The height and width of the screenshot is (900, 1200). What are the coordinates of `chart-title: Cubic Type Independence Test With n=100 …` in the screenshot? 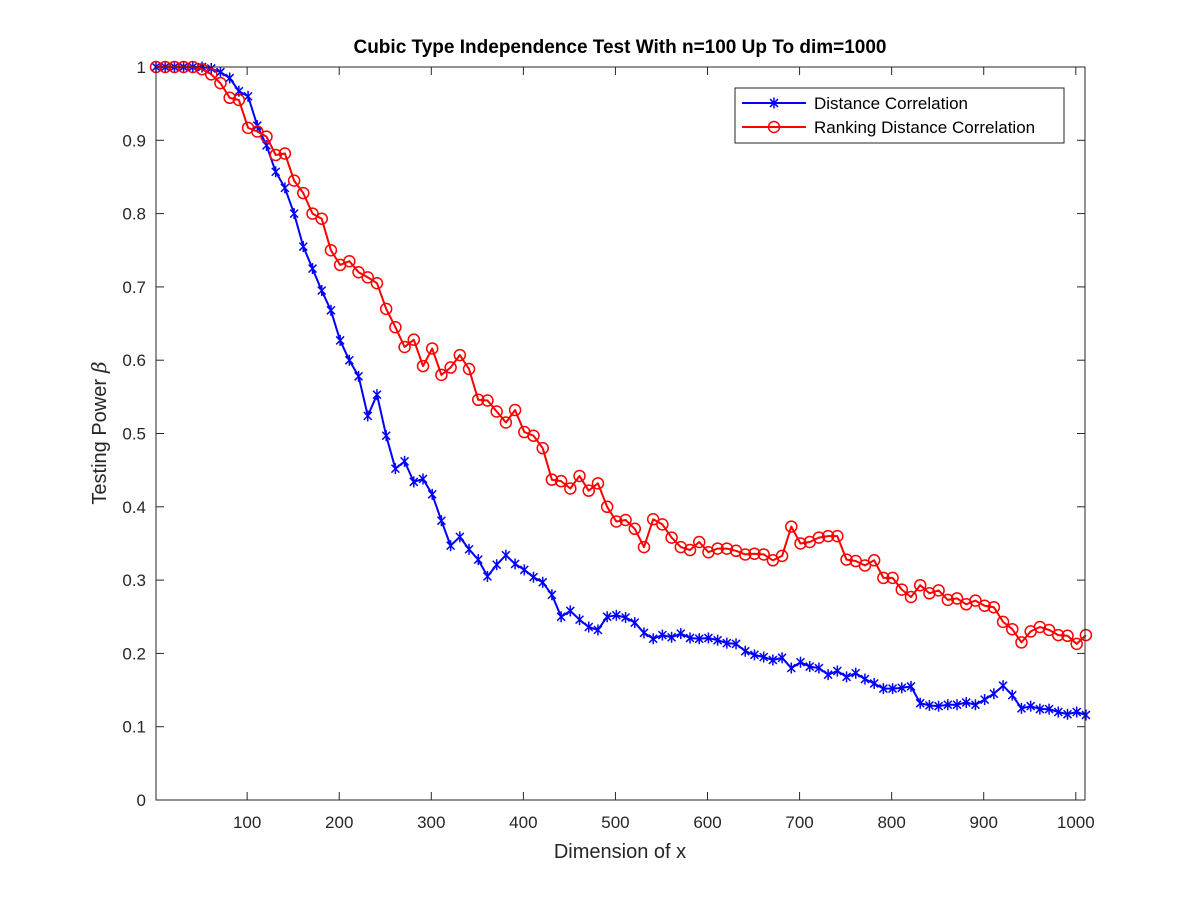 It's located at (619, 47).